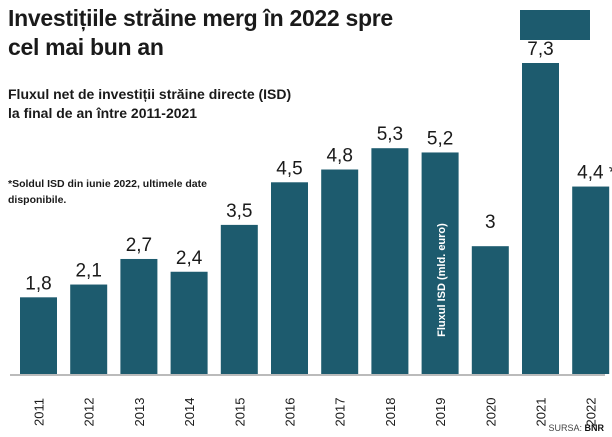 This screenshot has height=437, width=612. What do you see at coordinates (340, 412) in the screenshot?
I see `tick-label-2017: 2017` at bounding box center [340, 412].